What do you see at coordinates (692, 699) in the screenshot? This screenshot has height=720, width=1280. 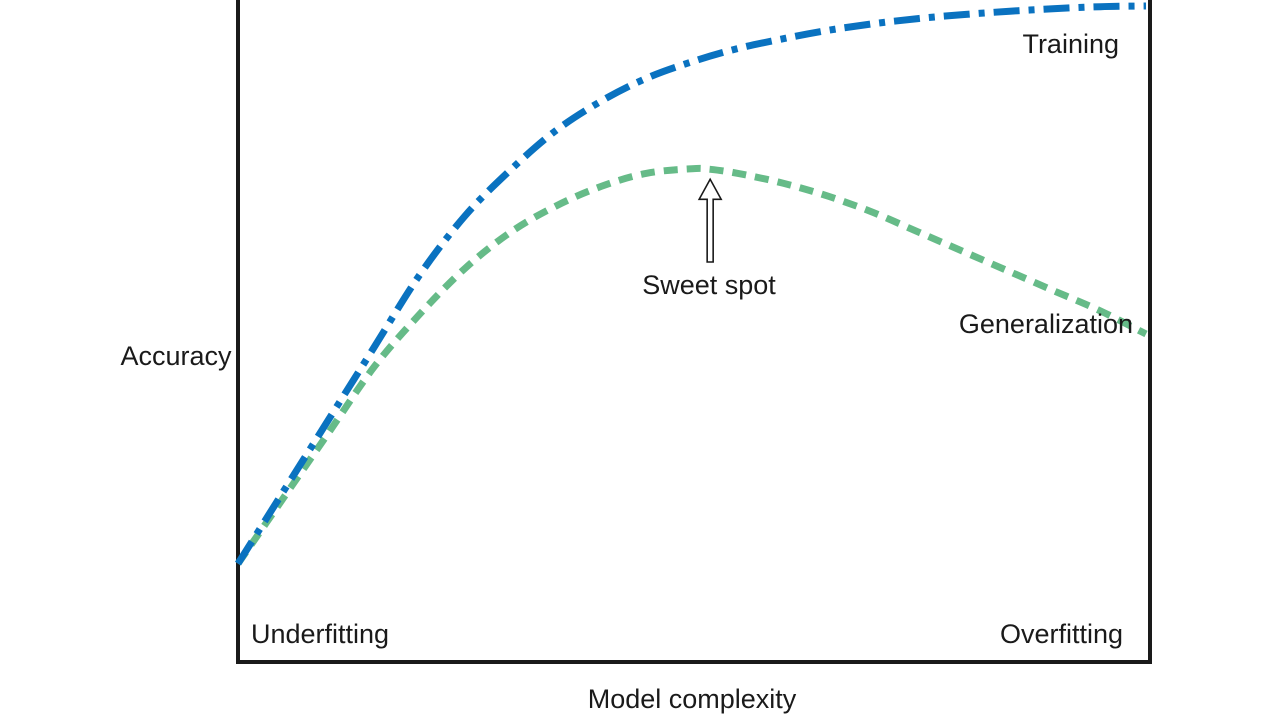 I see `x-axis-label: Model complexity` at bounding box center [692, 699].